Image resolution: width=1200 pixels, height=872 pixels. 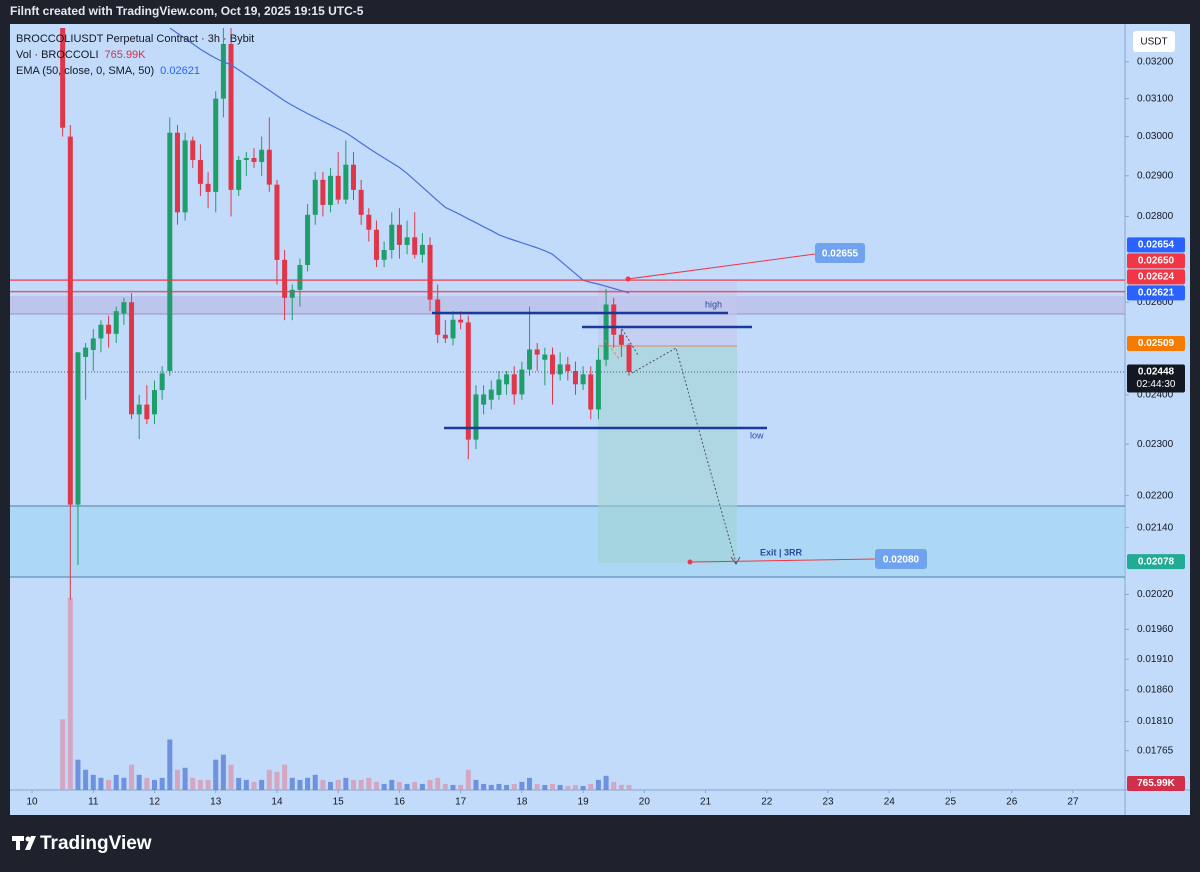 What do you see at coordinates (706, 802) in the screenshot?
I see `x-tick-label: 21` at bounding box center [706, 802].